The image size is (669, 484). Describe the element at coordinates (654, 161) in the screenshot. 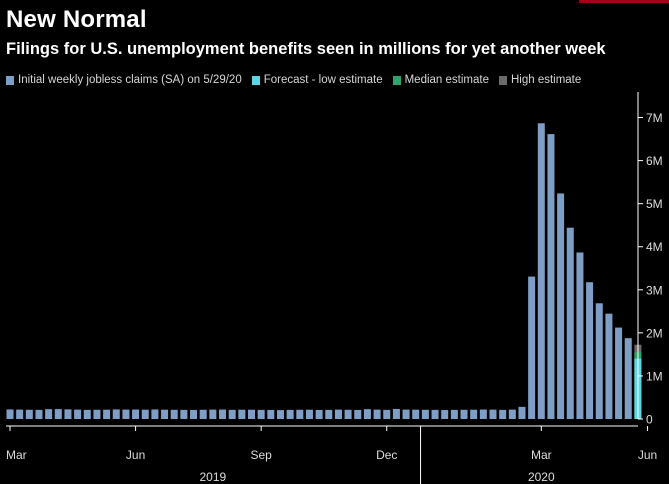

I see `y-tick-label-6: 6M` at that location.